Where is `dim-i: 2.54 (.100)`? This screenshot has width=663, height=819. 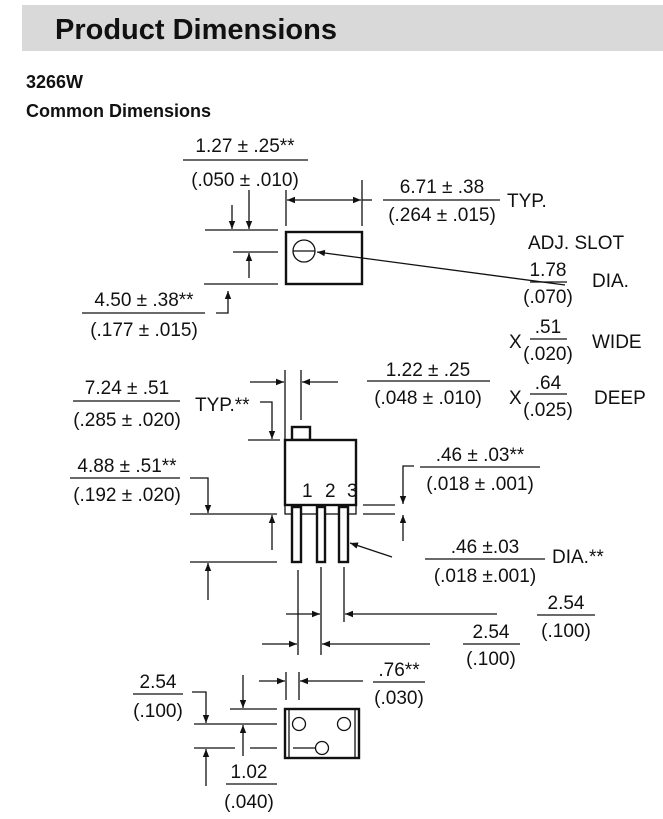
dim-i: 2.54 (.100) is located at coordinates (566, 617).